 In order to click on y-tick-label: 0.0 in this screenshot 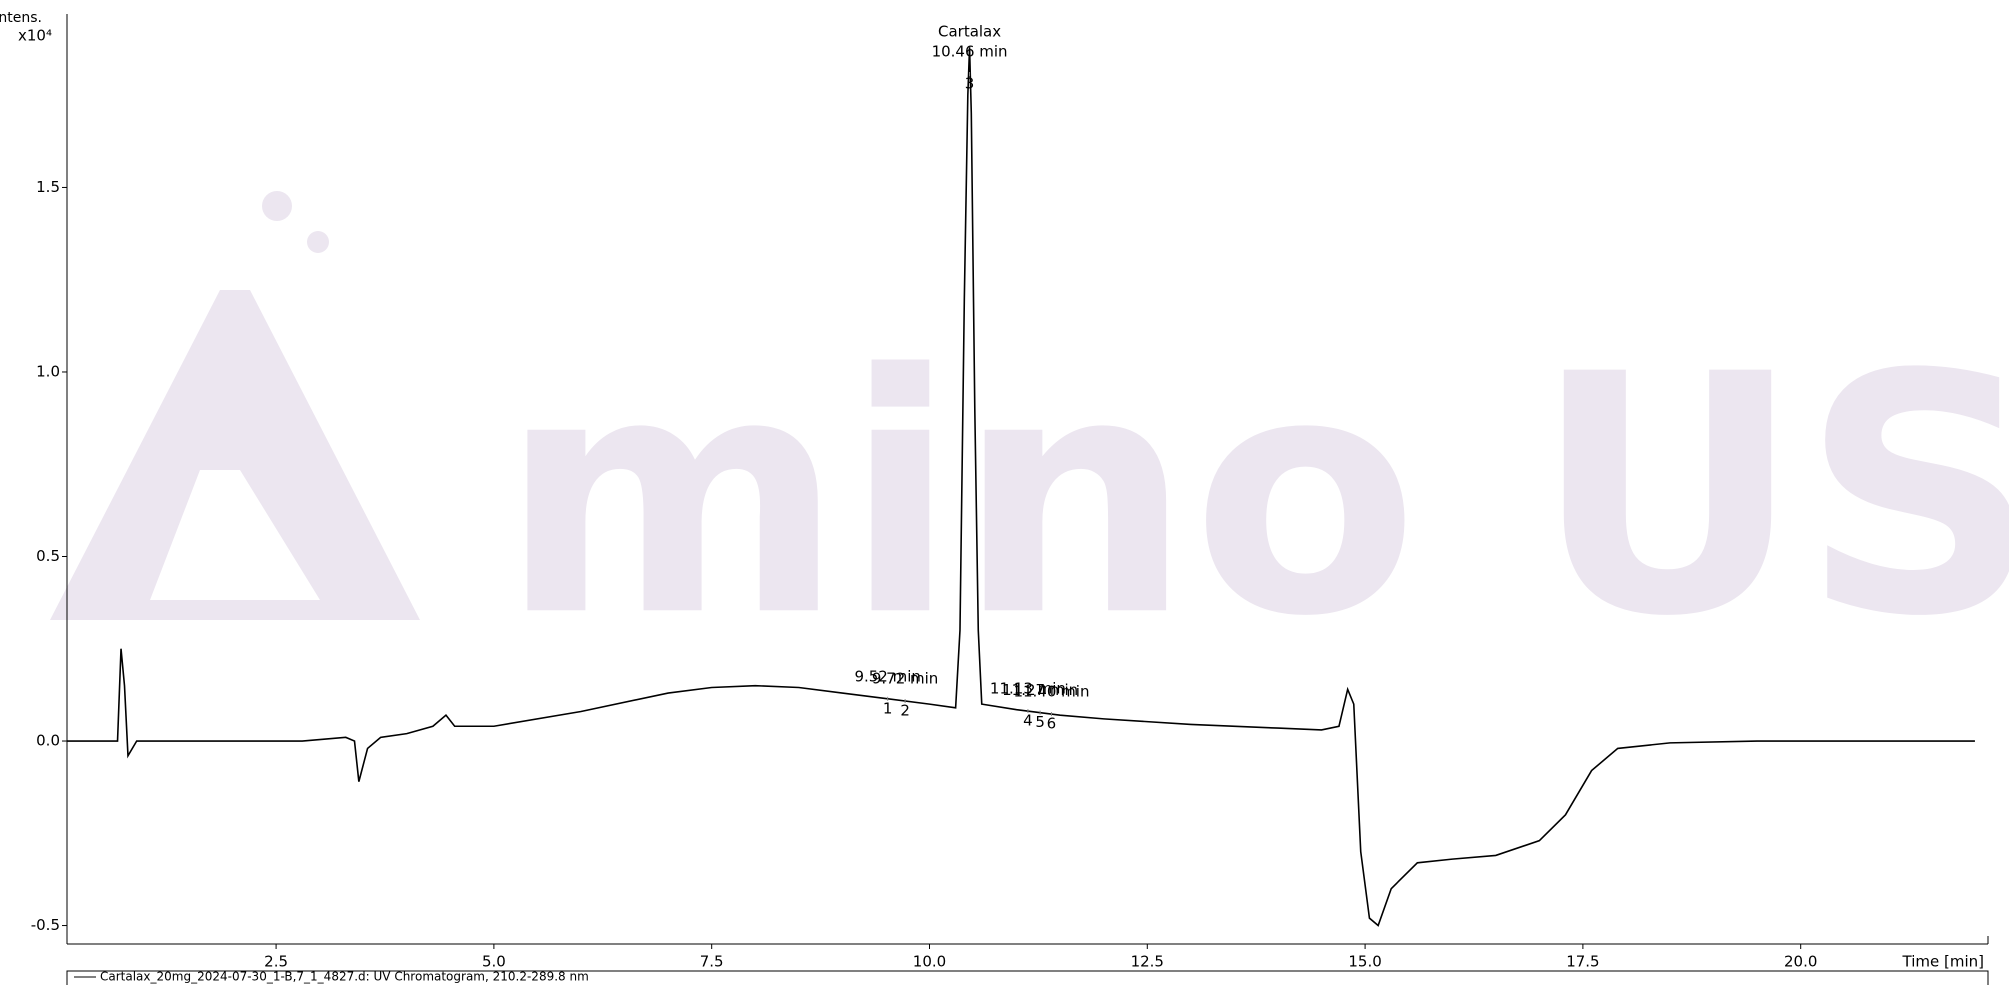, I will do `click(48, 741)`.